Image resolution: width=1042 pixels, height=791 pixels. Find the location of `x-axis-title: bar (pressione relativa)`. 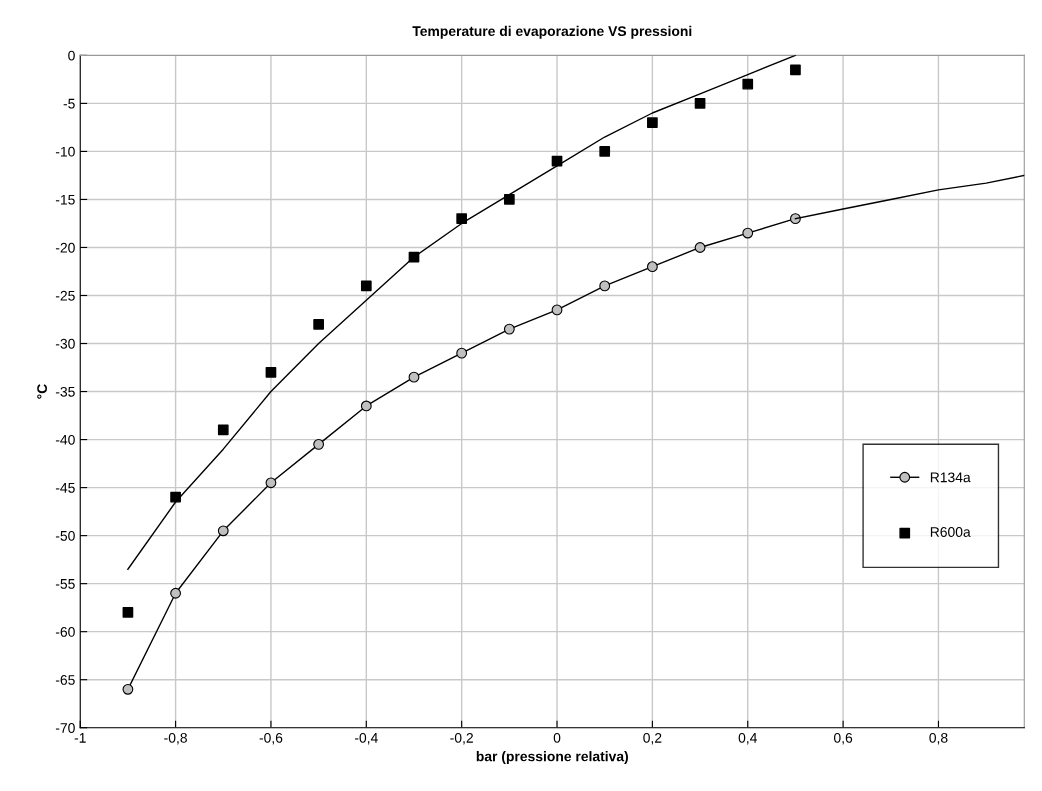

x-axis-title: bar (pressione relativa) is located at coordinates (552, 758).